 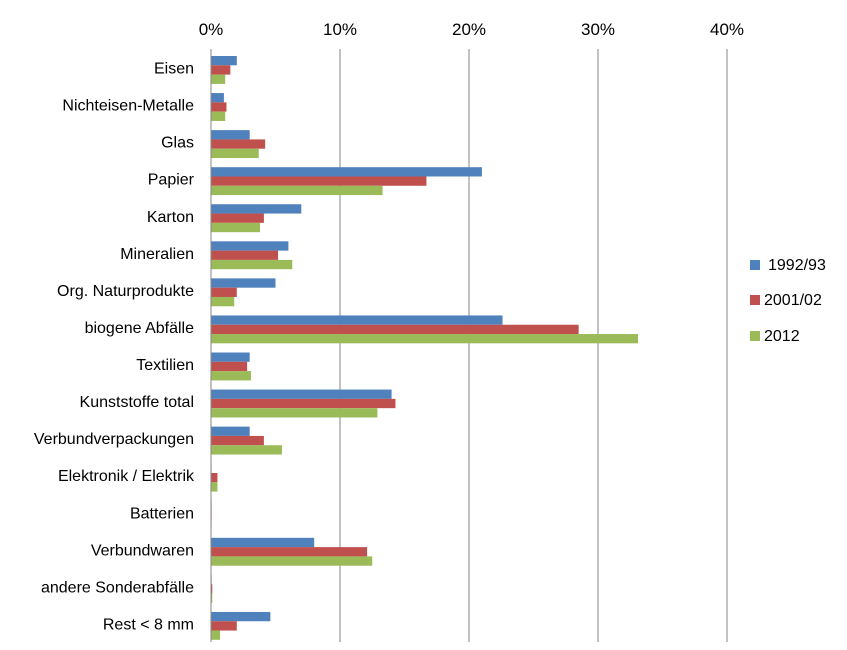 What do you see at coordinates (128, 106) in the screenshot?
I see `category-label: Nichteisen-Metalle` at bounding box center [128, 106].